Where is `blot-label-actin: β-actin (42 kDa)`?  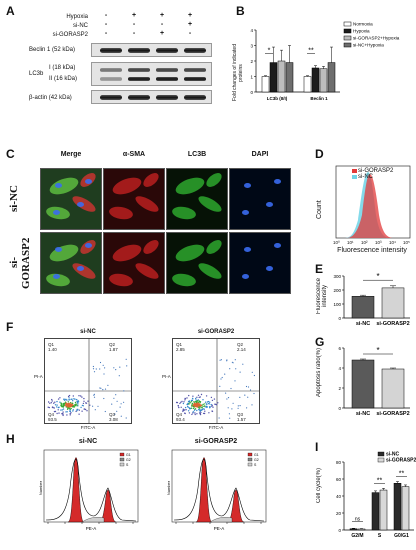 blot-label-actin: β-actin (42 kDa) is located at coordinates (50, 98).